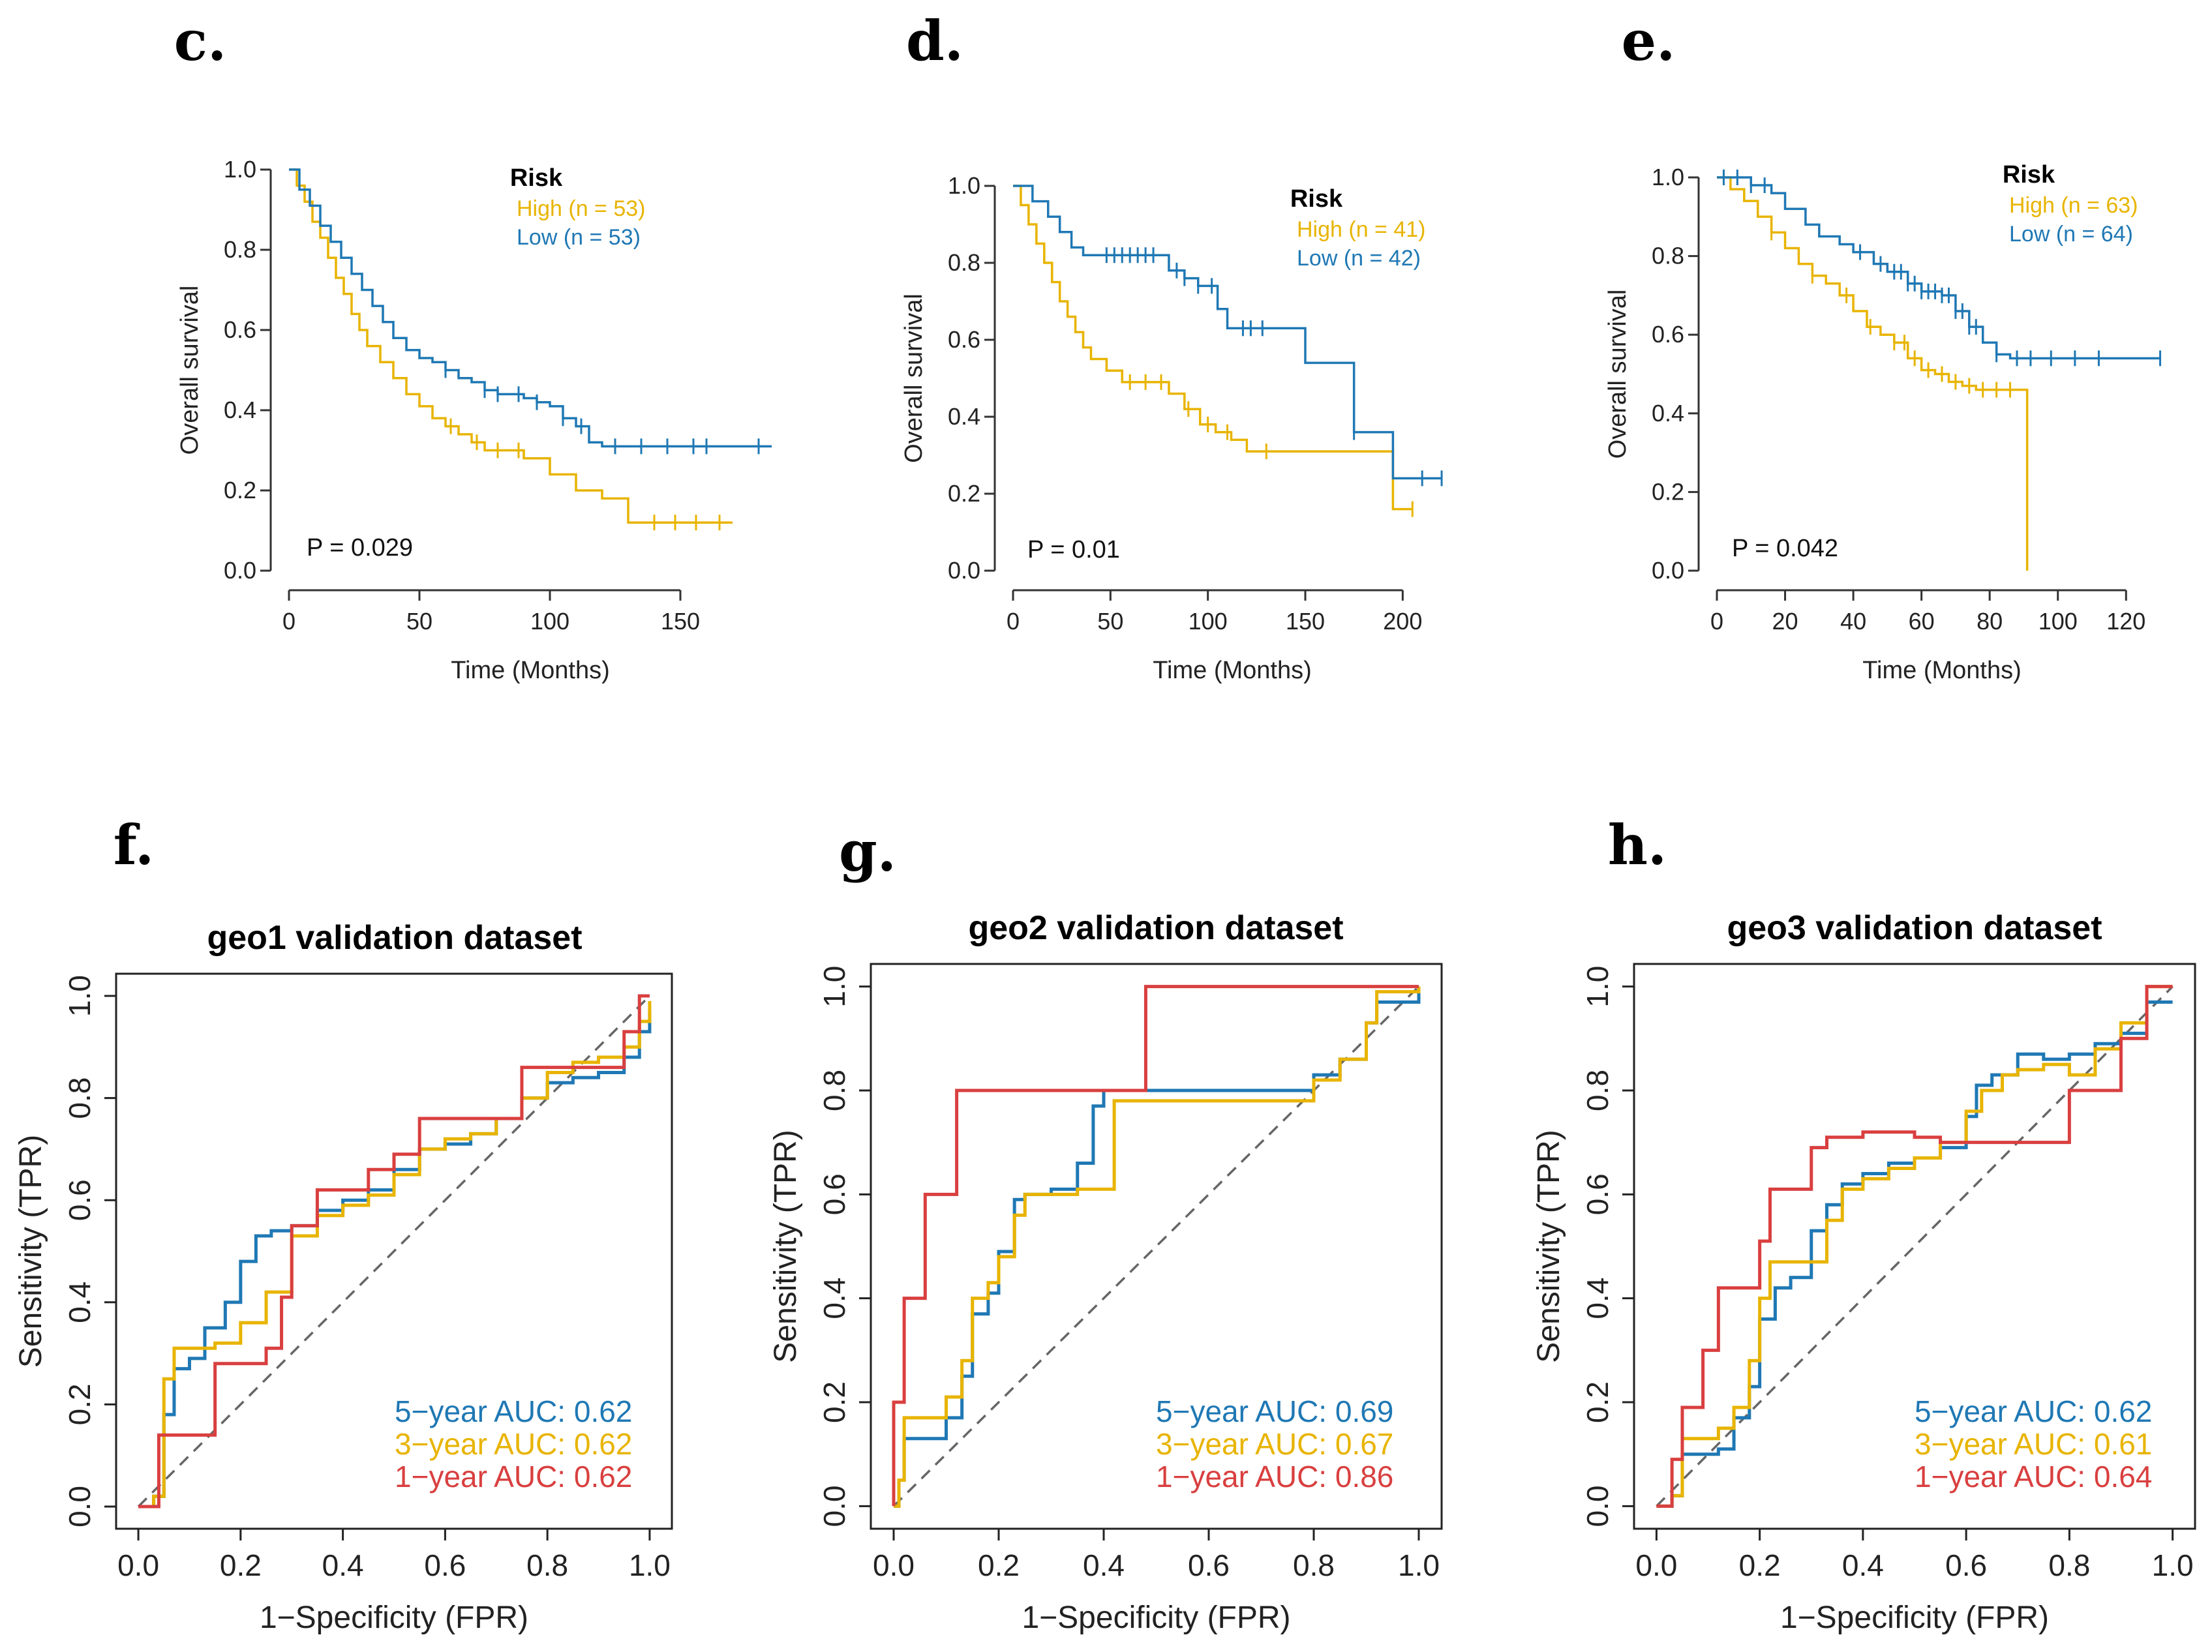  Describe the element at coordinates (1155, 928) in the screenshot. I see `chart-title: geo2 validation dataset` at that location.